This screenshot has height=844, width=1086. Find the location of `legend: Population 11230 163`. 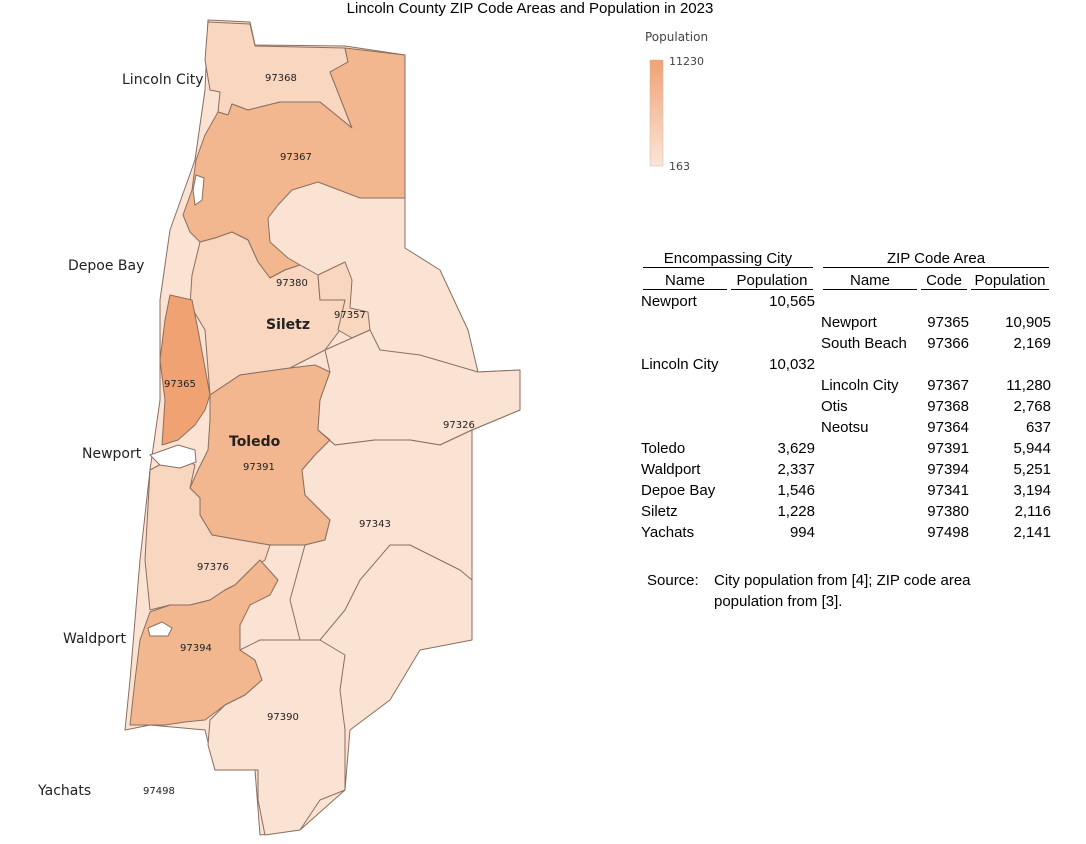

legend: Population 11230 163 is located at coordinates (676, 101).